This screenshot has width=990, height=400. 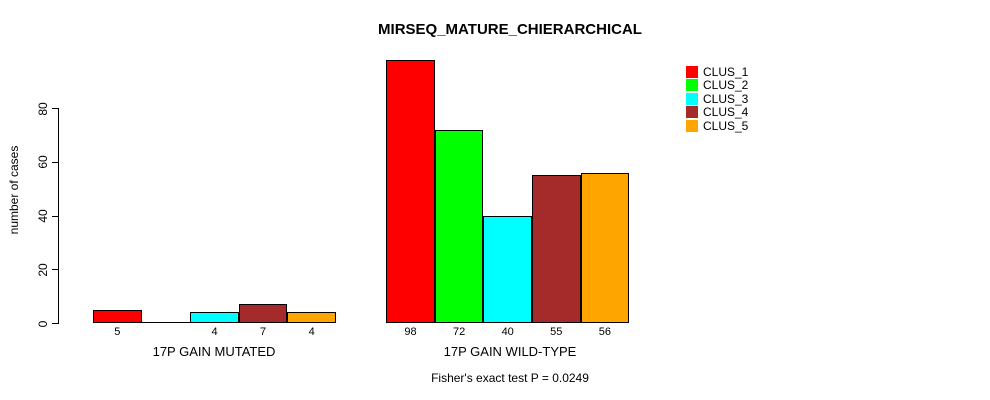 I want to click on x-group-label-mutated: 17P GAIN MUTATED, so click(x=214, y=351).